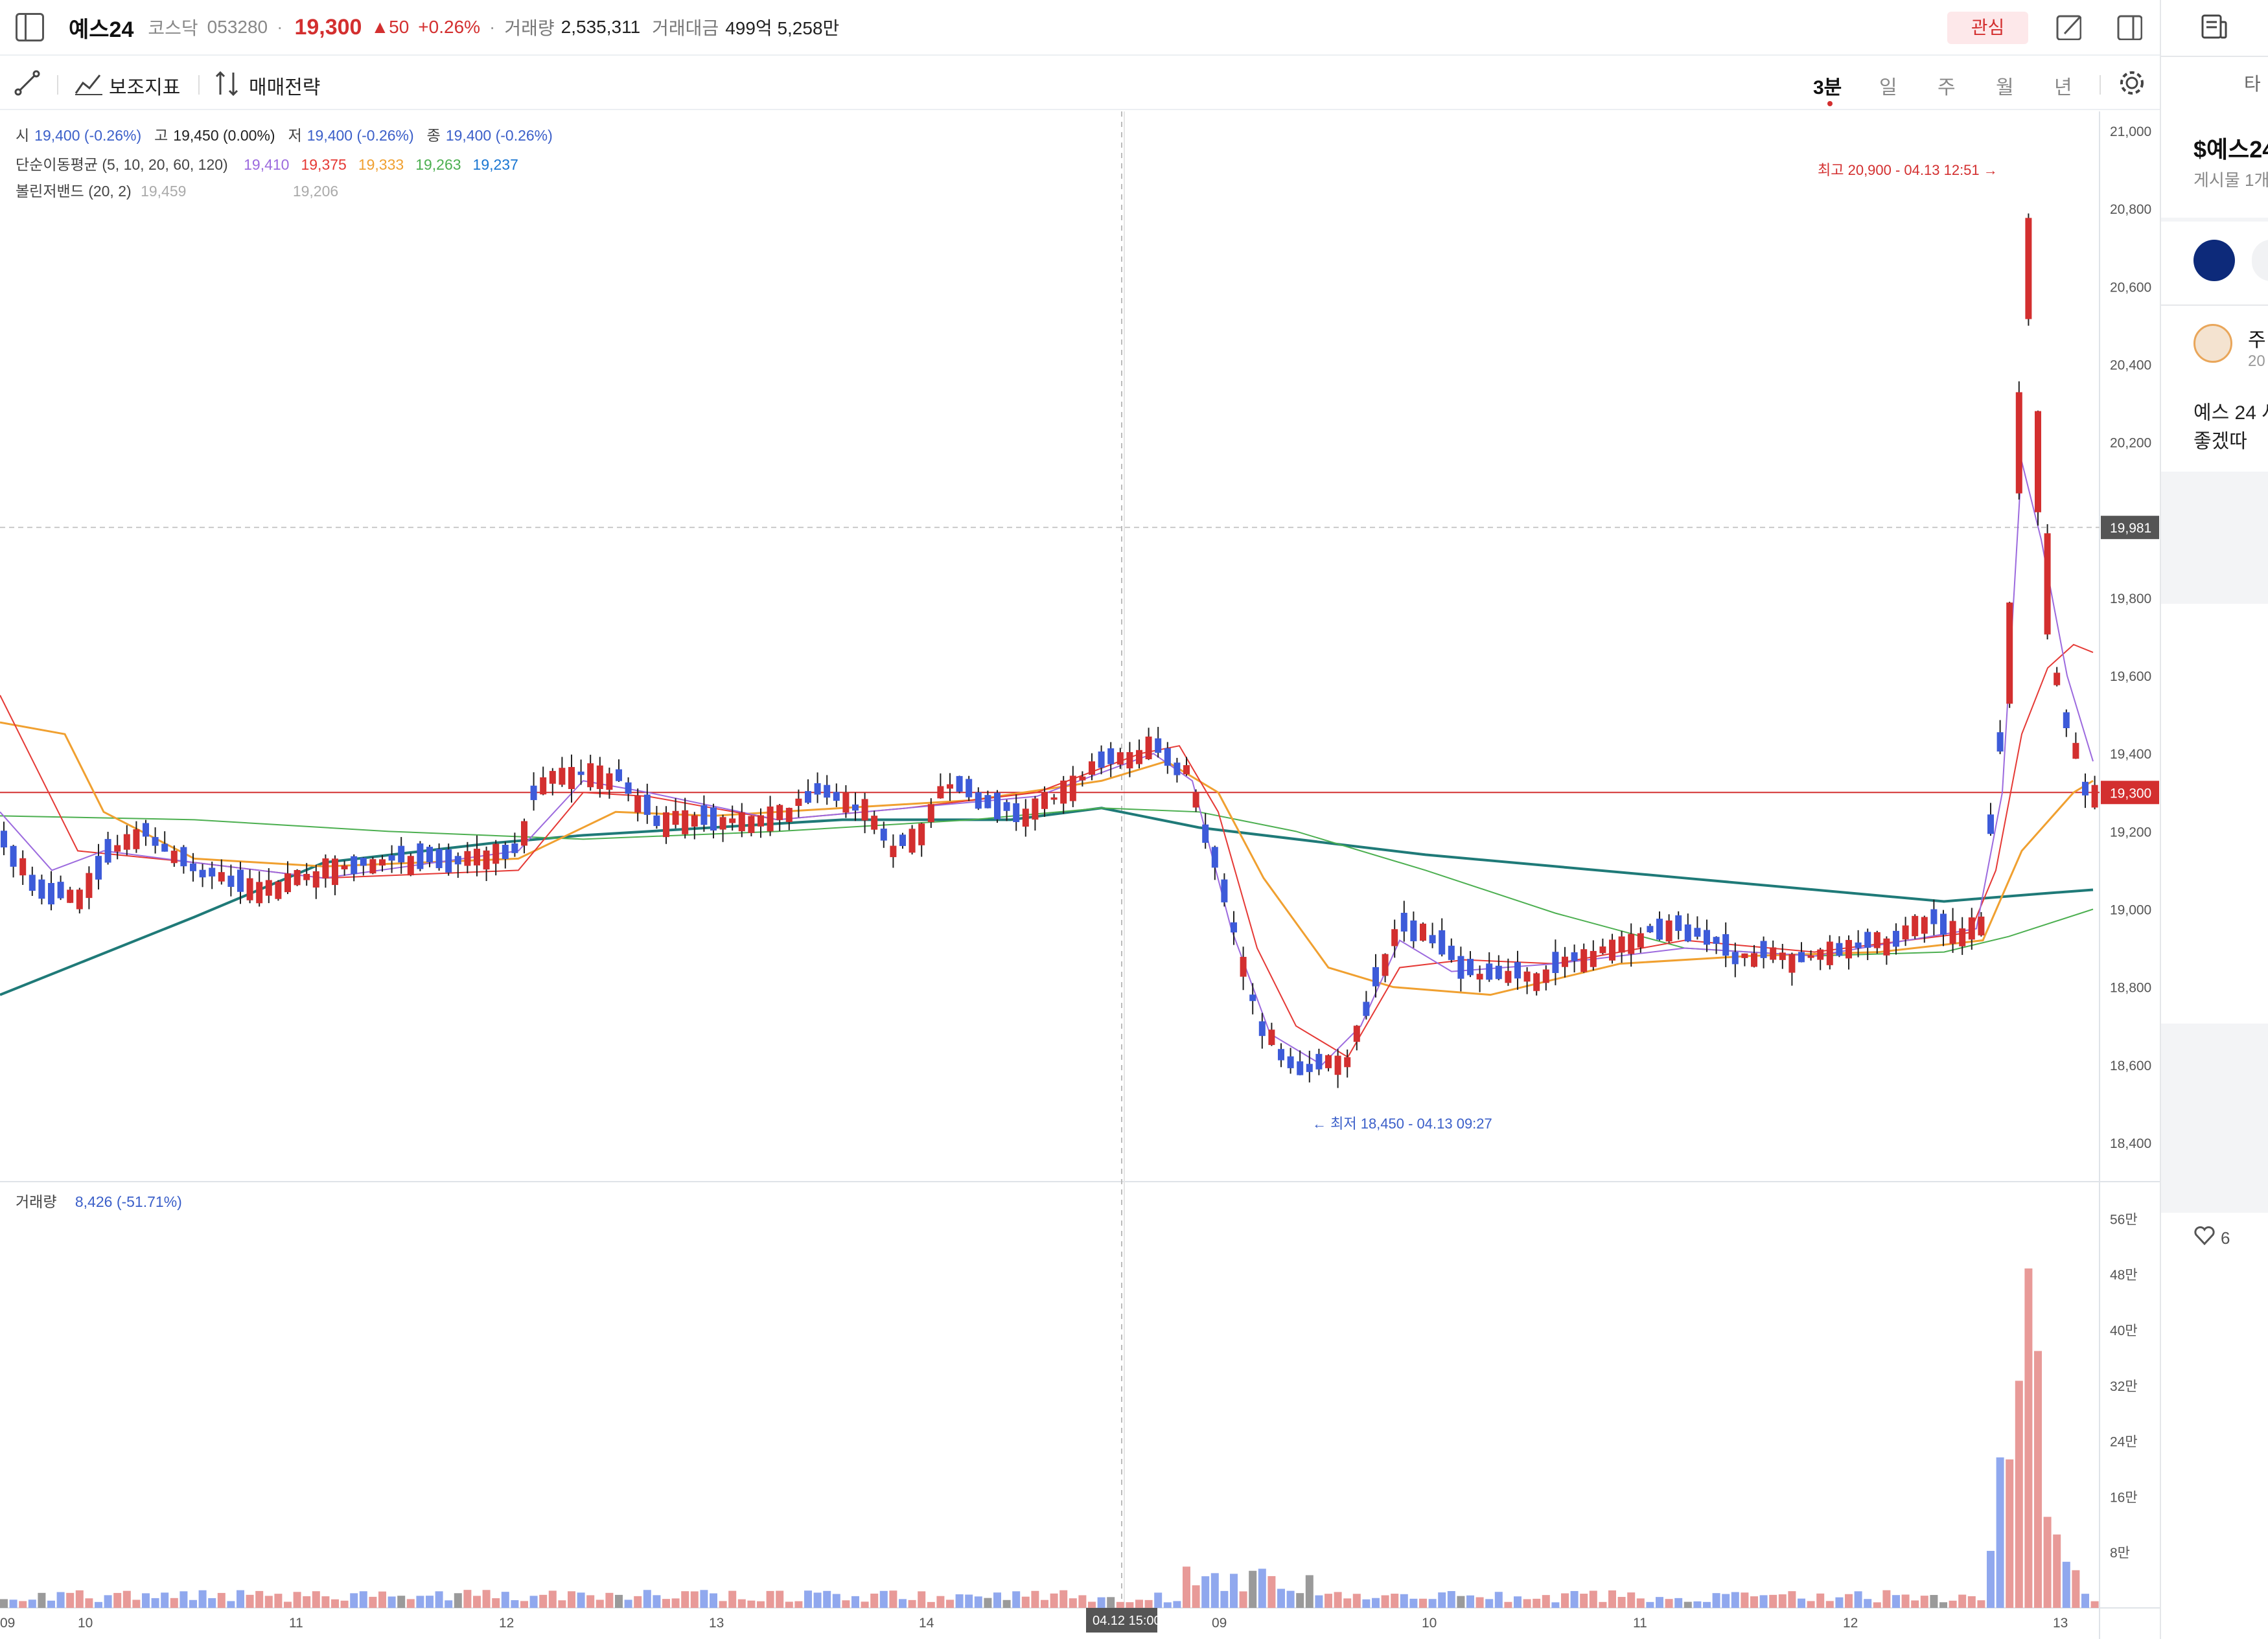 The height and width of the screenshot is (1639, 2268). I want to click on panel-tab-label: 타, so click(2252, 83).